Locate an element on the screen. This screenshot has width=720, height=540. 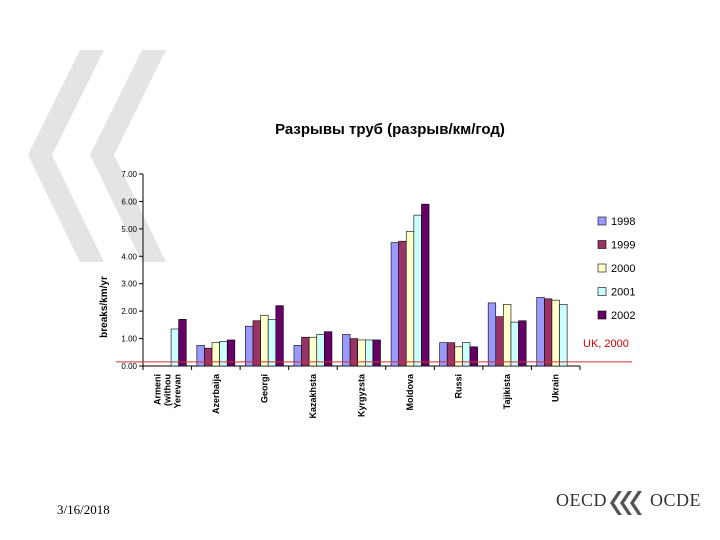
y-tick-label: 1.00 is located at coordinates (129, 339).